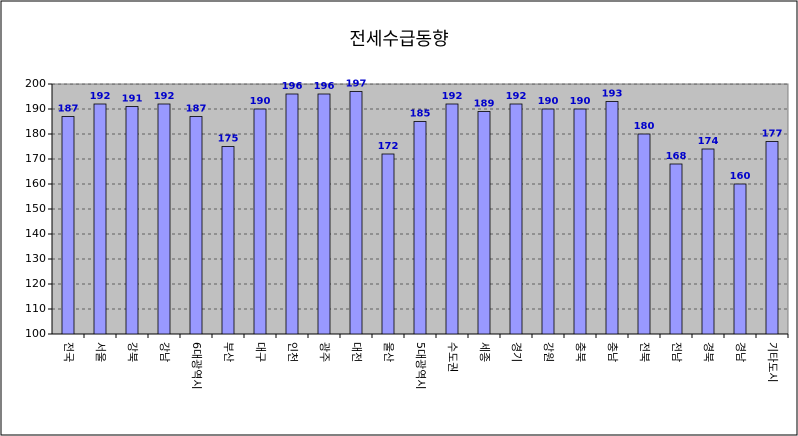  Describe the element at coordinates (196, 365) in the screenshot. I see `x-tick-label: 6대광역시` at that location.